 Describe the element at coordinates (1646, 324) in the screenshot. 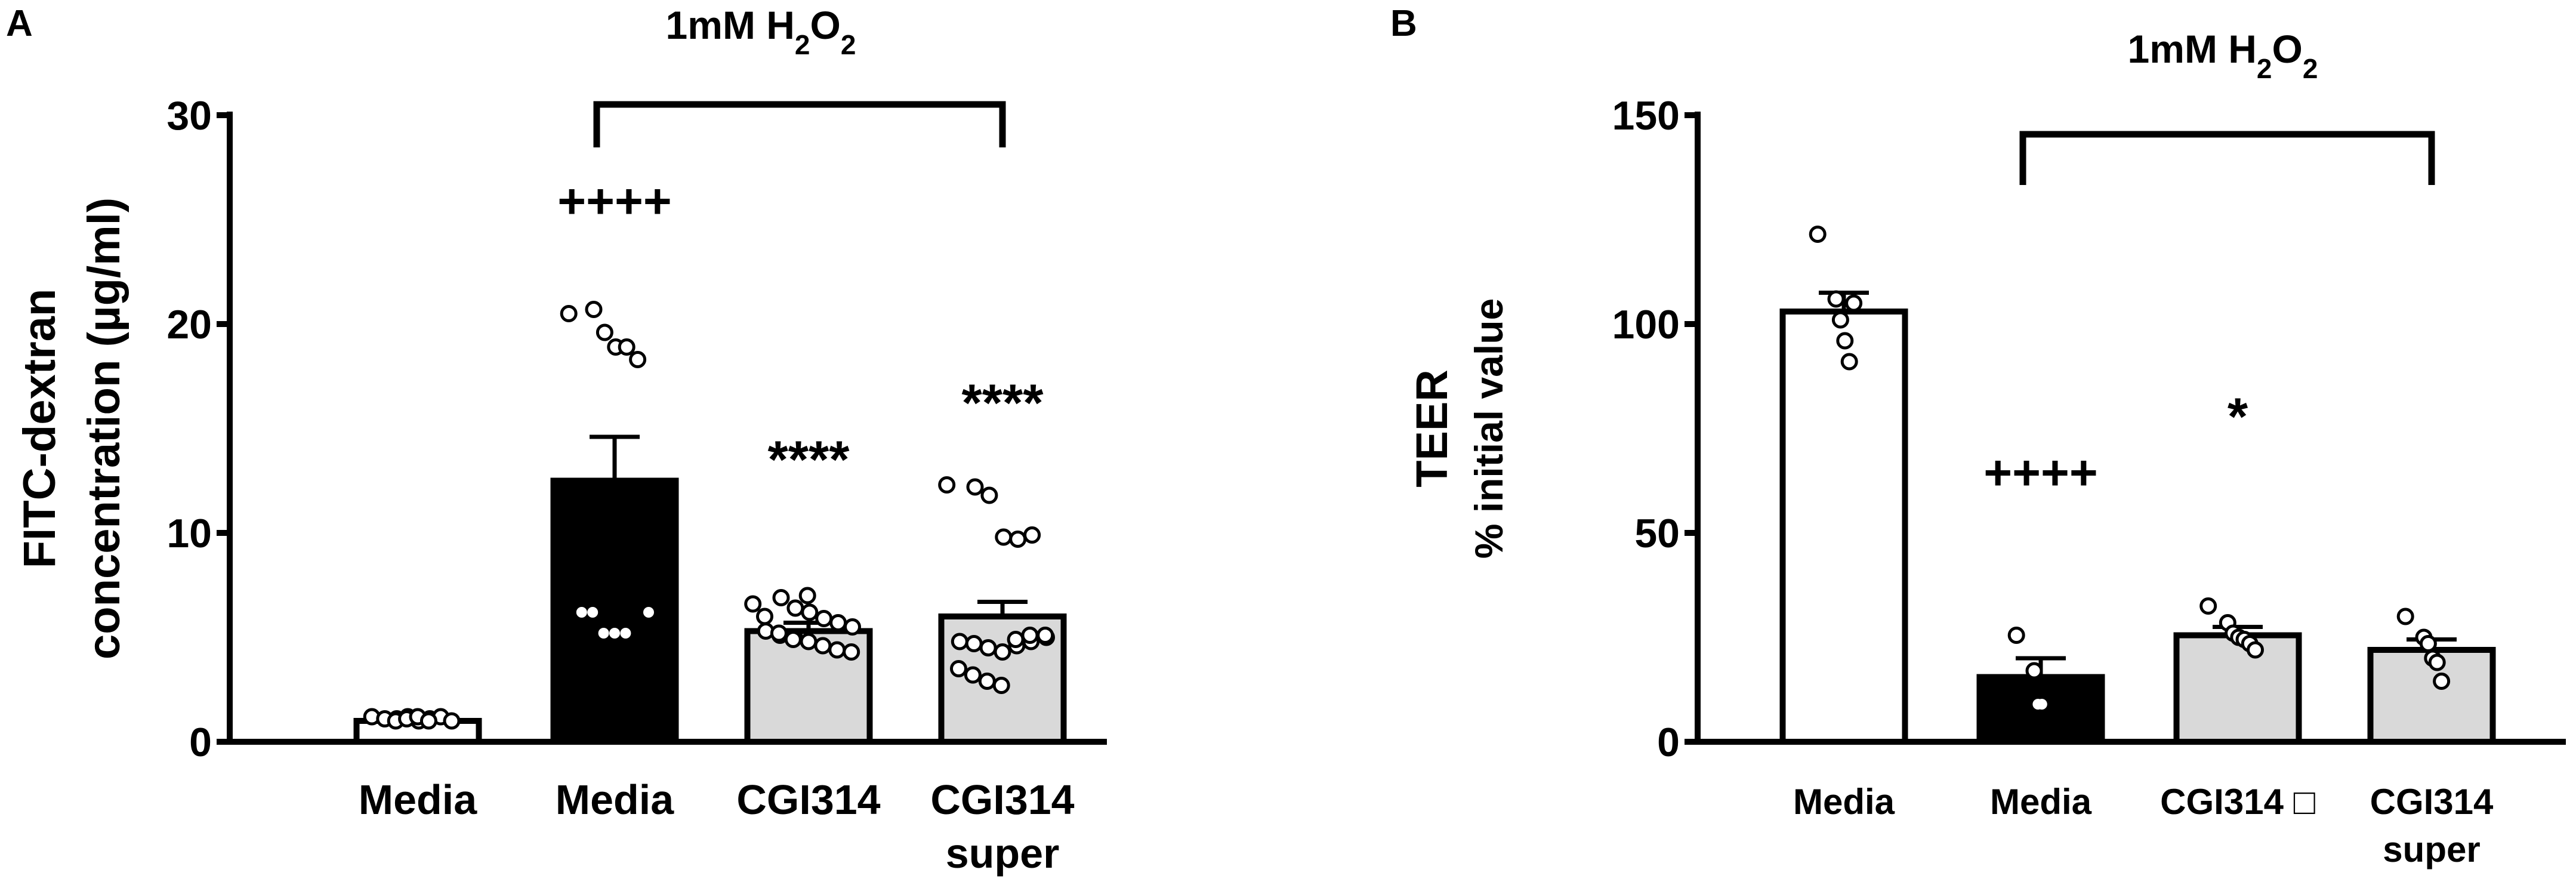

I see `y-tick-label: 100` at that location.